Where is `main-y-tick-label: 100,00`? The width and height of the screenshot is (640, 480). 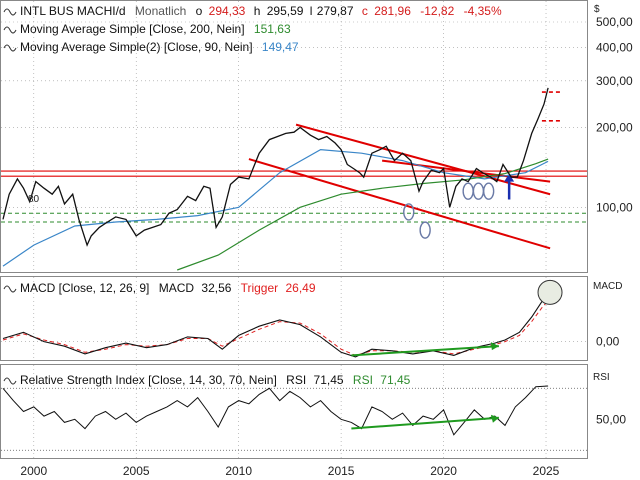
main-y-tick-label: 100,00 is located at coordinates (614, 207).